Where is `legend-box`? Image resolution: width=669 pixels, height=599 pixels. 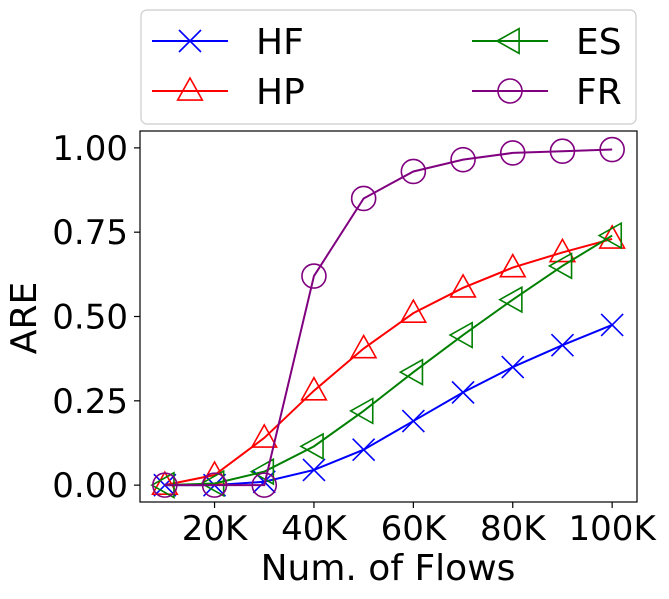
legend-box is located at coordinates (388, 67).